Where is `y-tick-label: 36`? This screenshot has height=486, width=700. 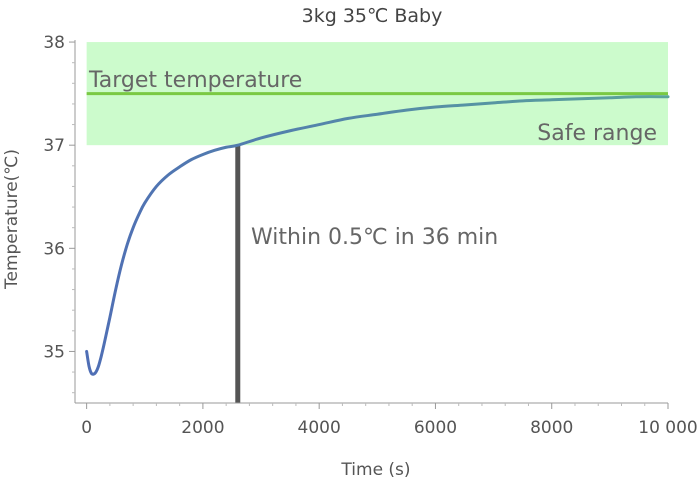 y-tick-label: 36 is located at coordinates (54, 249).